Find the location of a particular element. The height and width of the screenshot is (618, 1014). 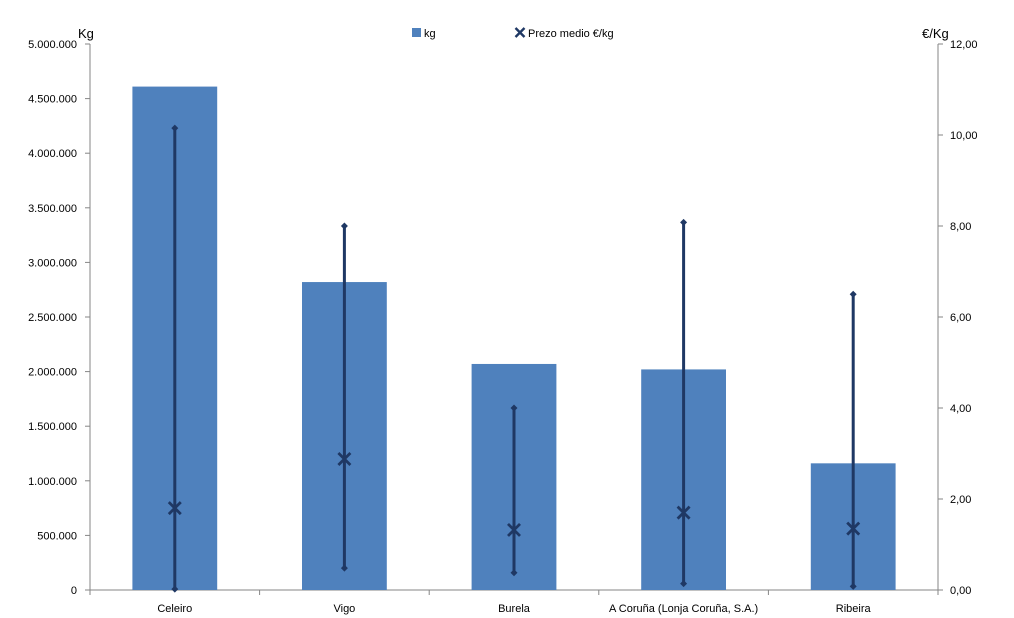

left-axis-tick-label: 0 is located at coordinates (74, 591).